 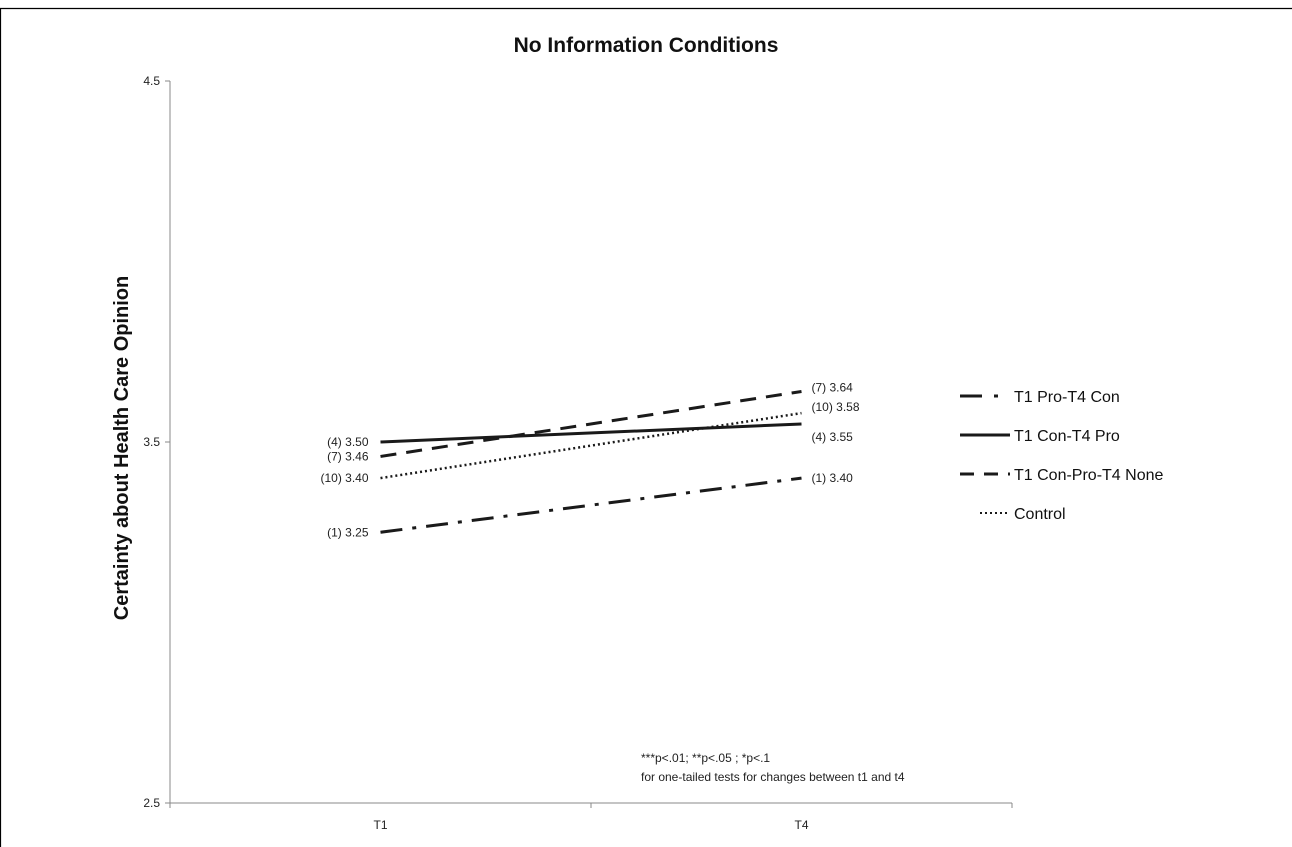 What do you see at coordinates (1067, 397) in the screenshot?
I see `legend-label-1: T1 Pro-T4 Con` at bounding box center [1067, 397].